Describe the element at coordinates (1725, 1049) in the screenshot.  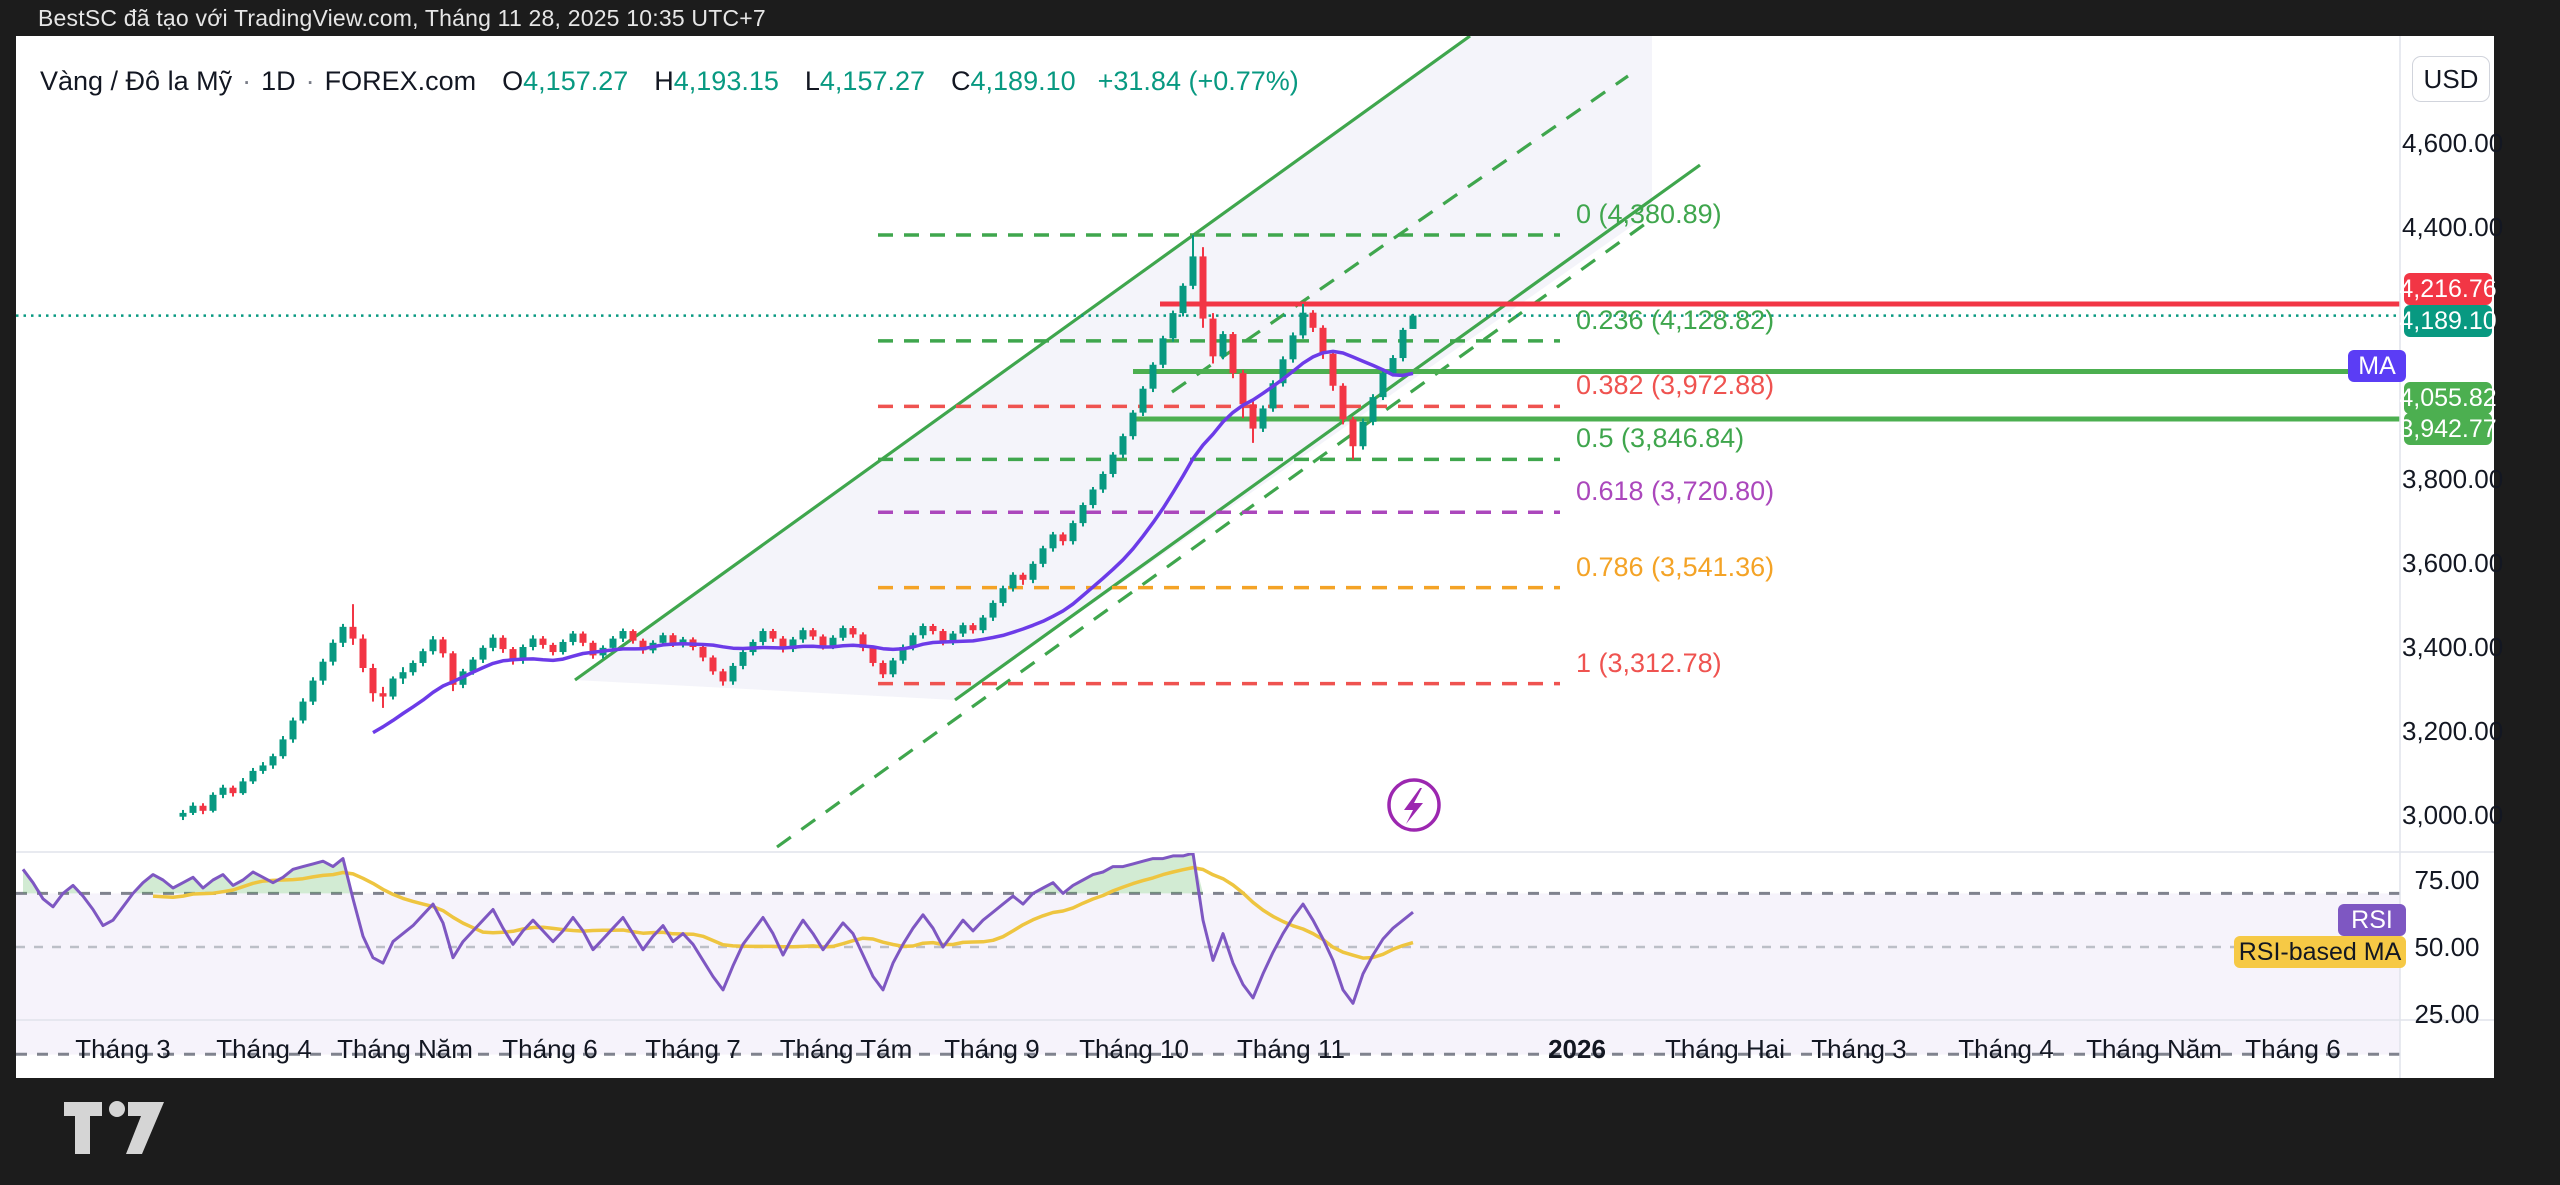
I see `time-axis-label: Tháng Hai` at that location.